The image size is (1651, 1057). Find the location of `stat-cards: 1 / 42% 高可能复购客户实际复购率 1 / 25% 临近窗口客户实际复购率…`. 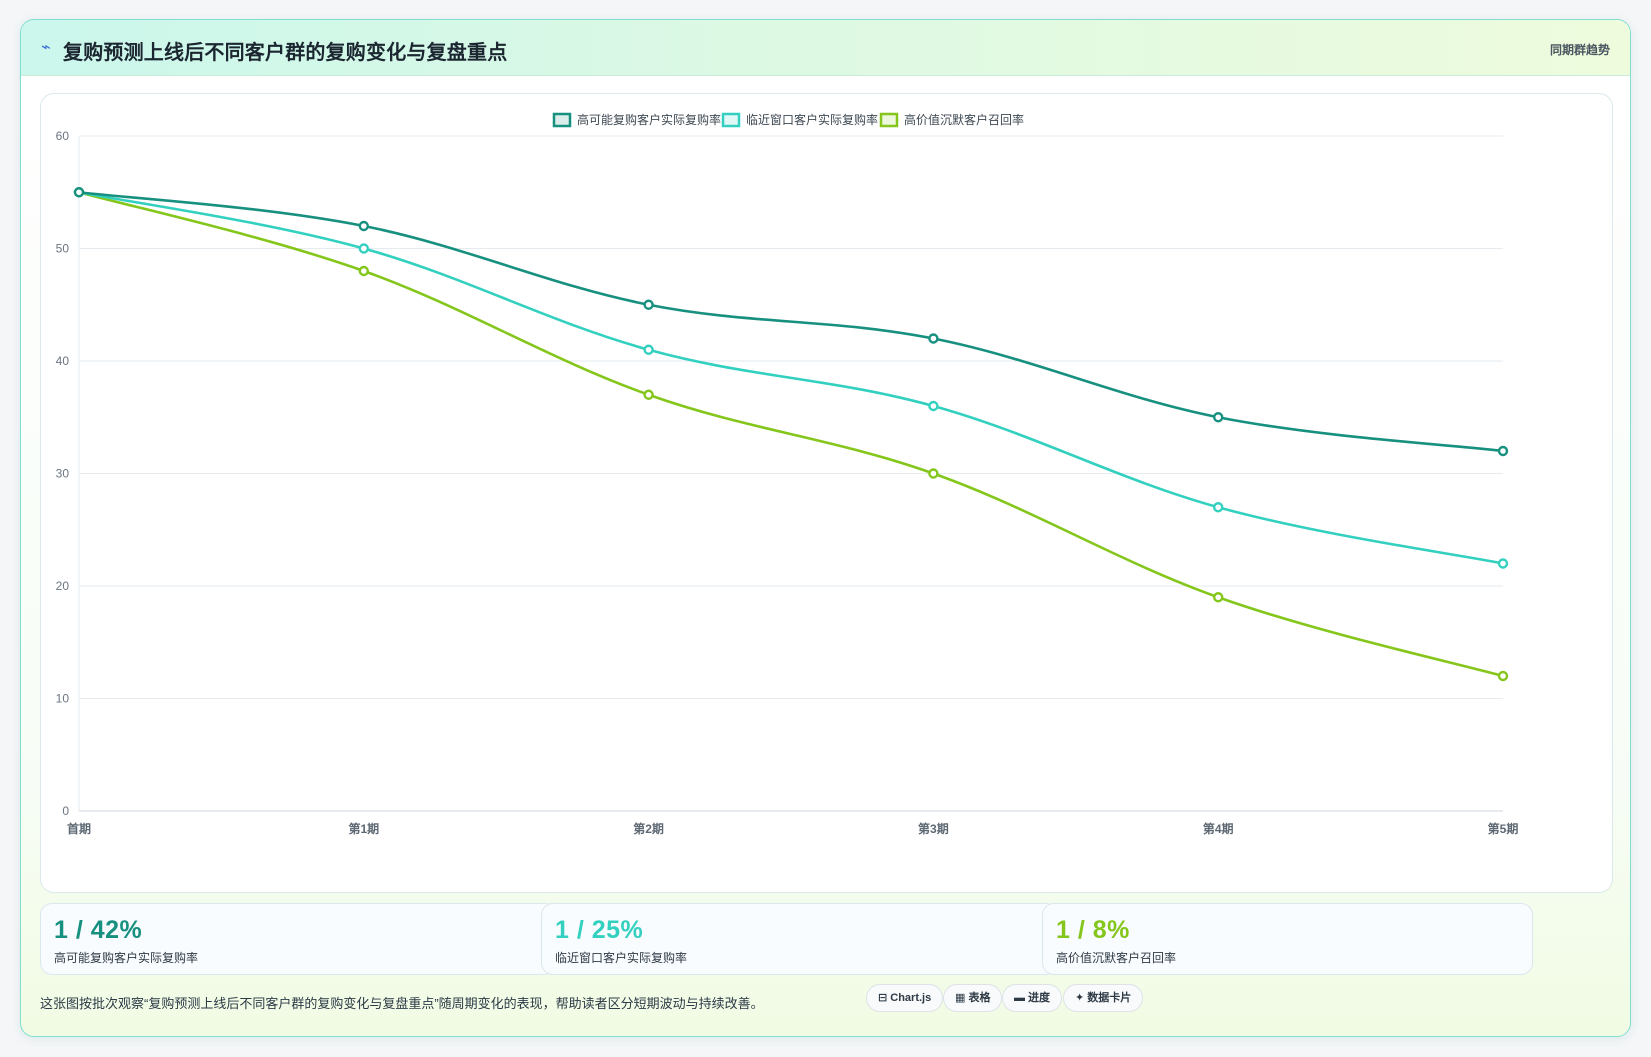

stat-cards: 1 / 42% 高可能复购客户实际复购率 1 / 25% 临近窗口客户实际复购率… is located at coordinates (826, 939).